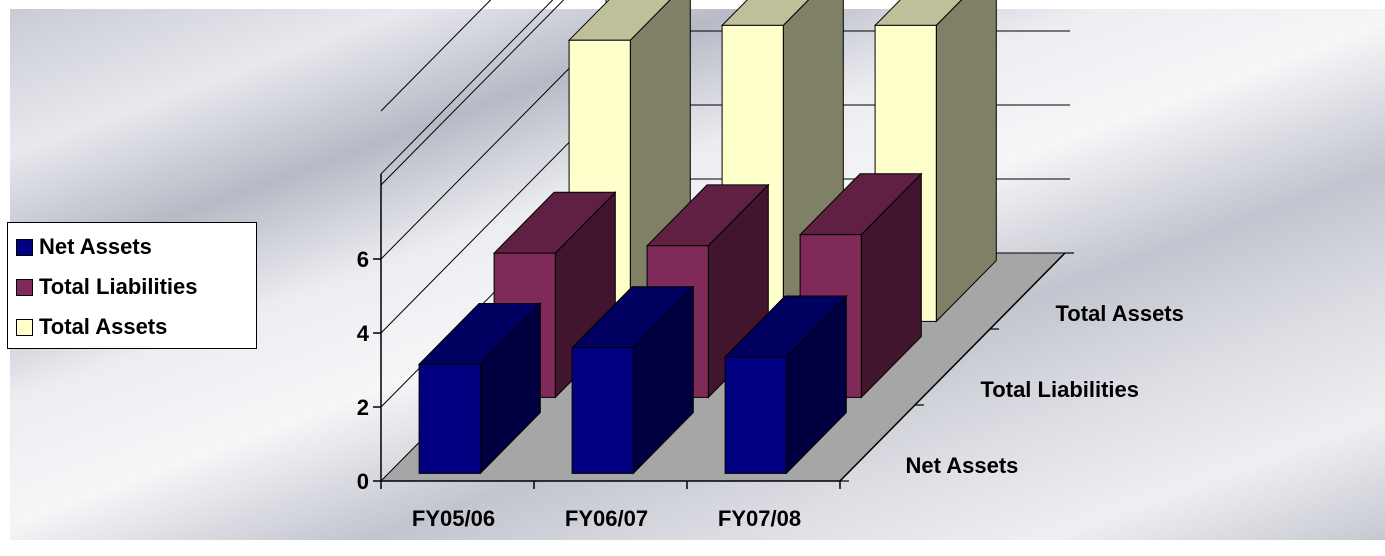 The width and height of the screenshot is (1385, 556). What do you see at coordinates (453, 518) in the screenshot?
I see `x-tick-label-0: FY05/06` at bounding box center [453, 518].